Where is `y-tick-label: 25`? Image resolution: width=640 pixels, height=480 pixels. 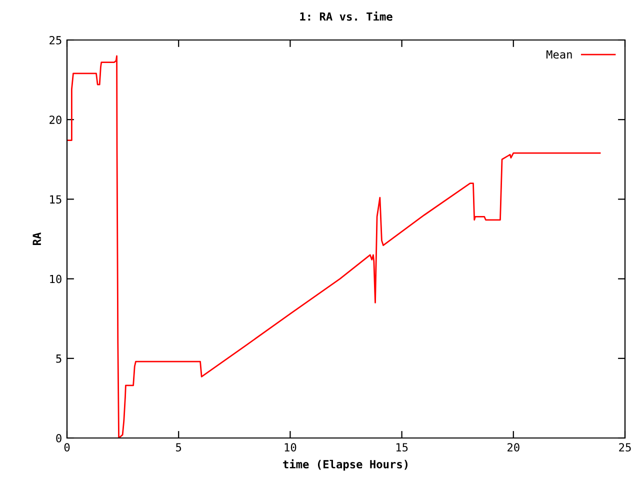
y-tick-label: 25 is located at coordinates (56, 40).